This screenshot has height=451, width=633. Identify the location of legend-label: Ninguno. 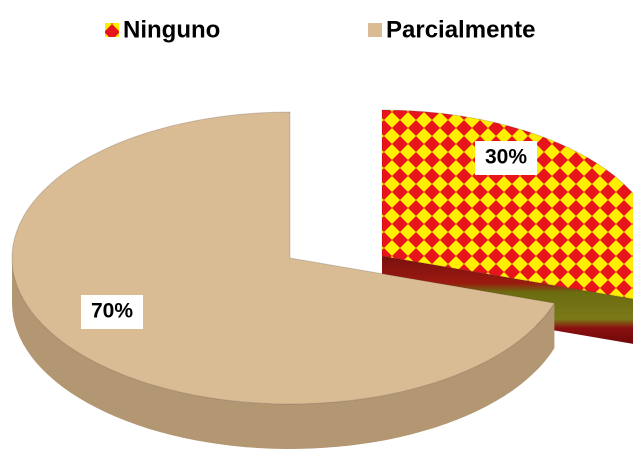
(171, 29).